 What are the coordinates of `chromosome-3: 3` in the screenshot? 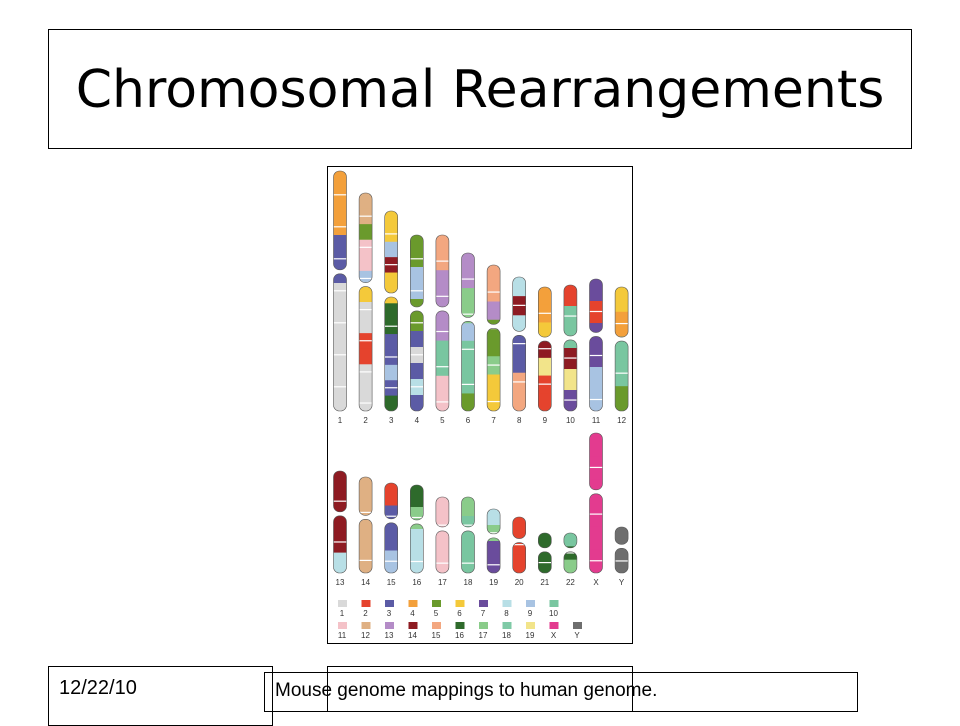 It's located at (391, 317).